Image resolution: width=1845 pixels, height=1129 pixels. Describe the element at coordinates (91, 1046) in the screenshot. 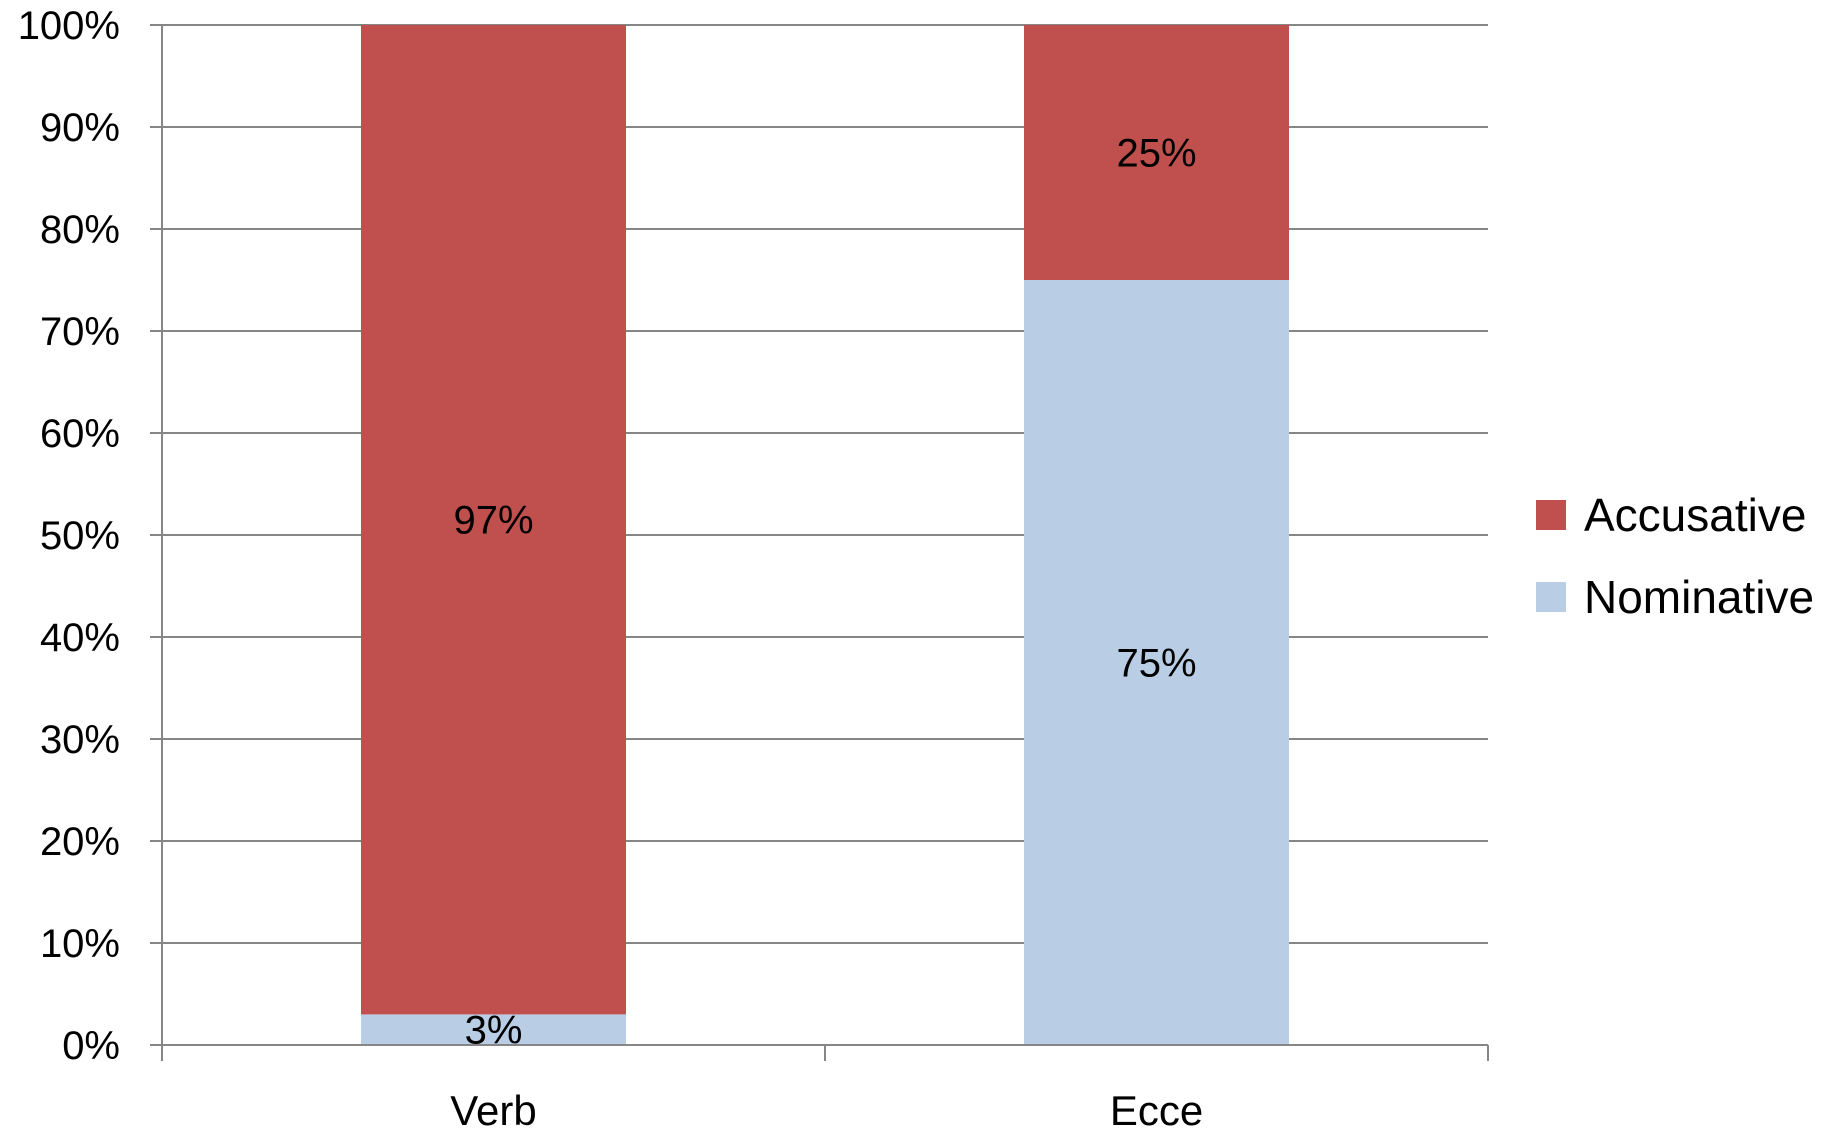

I see `y-tick-label: 0%` at that location.